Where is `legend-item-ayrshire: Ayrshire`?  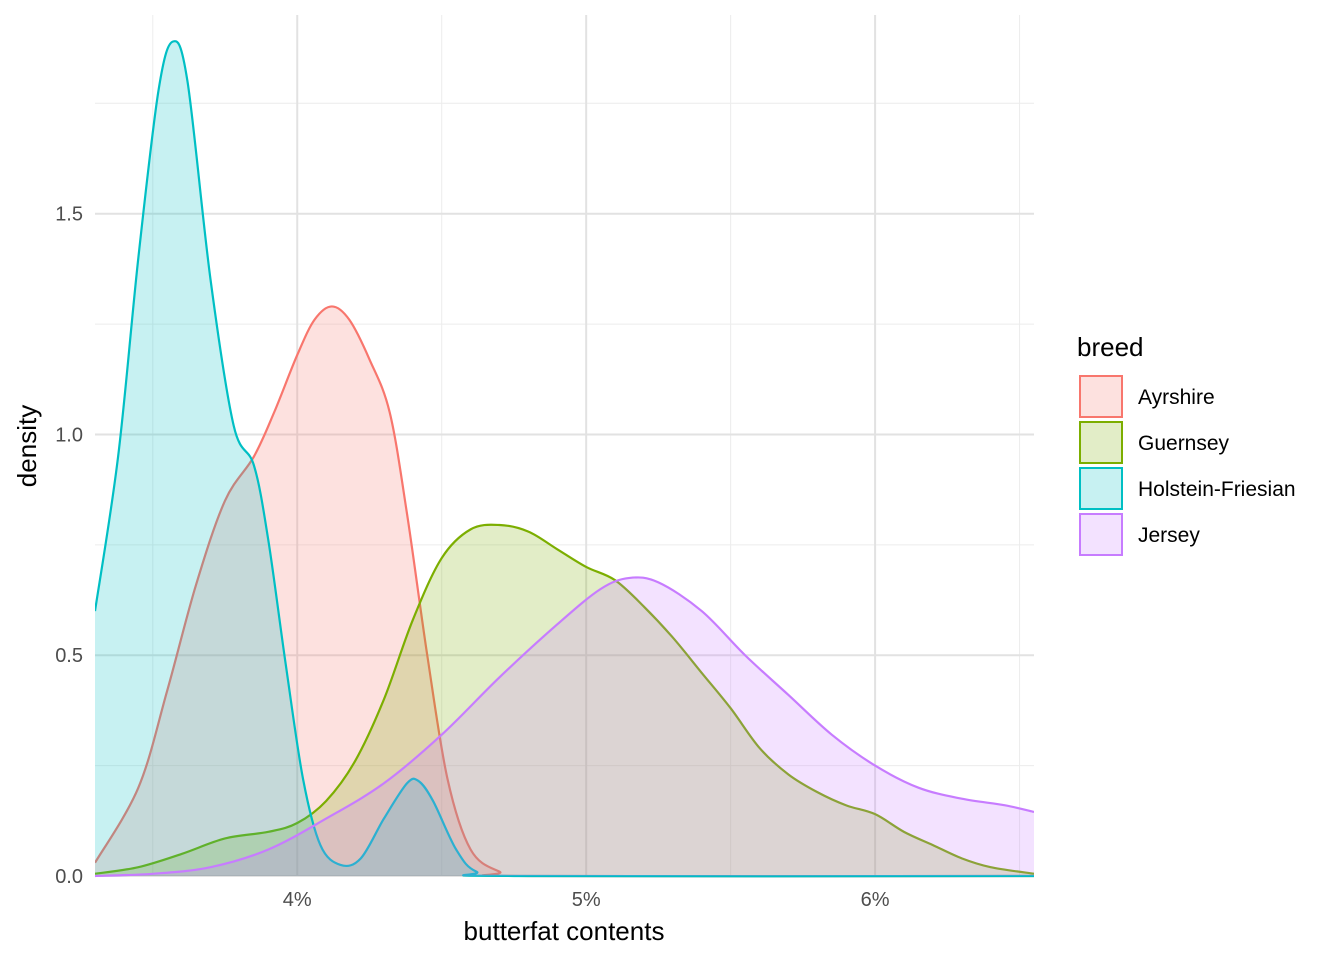
legend-item-ayrshire: Ayrshire is located at coordinates (1147, 396).